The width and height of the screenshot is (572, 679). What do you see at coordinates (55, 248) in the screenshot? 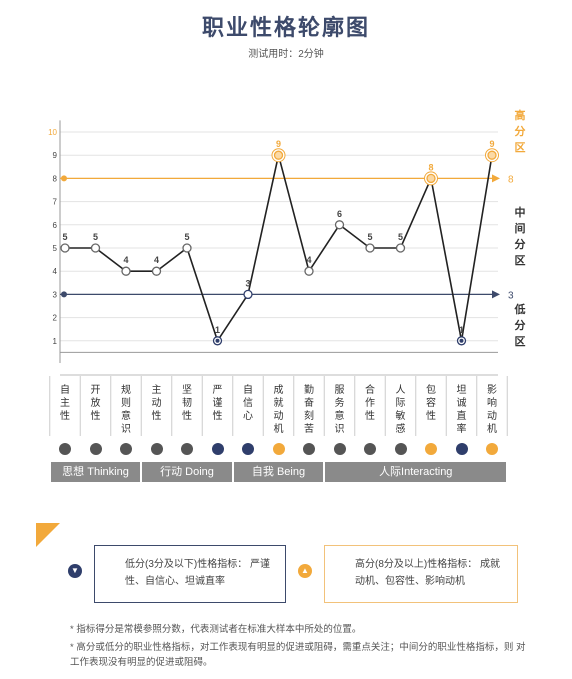
I see `y-tick-label: 5` at bounding box center [55, 248].